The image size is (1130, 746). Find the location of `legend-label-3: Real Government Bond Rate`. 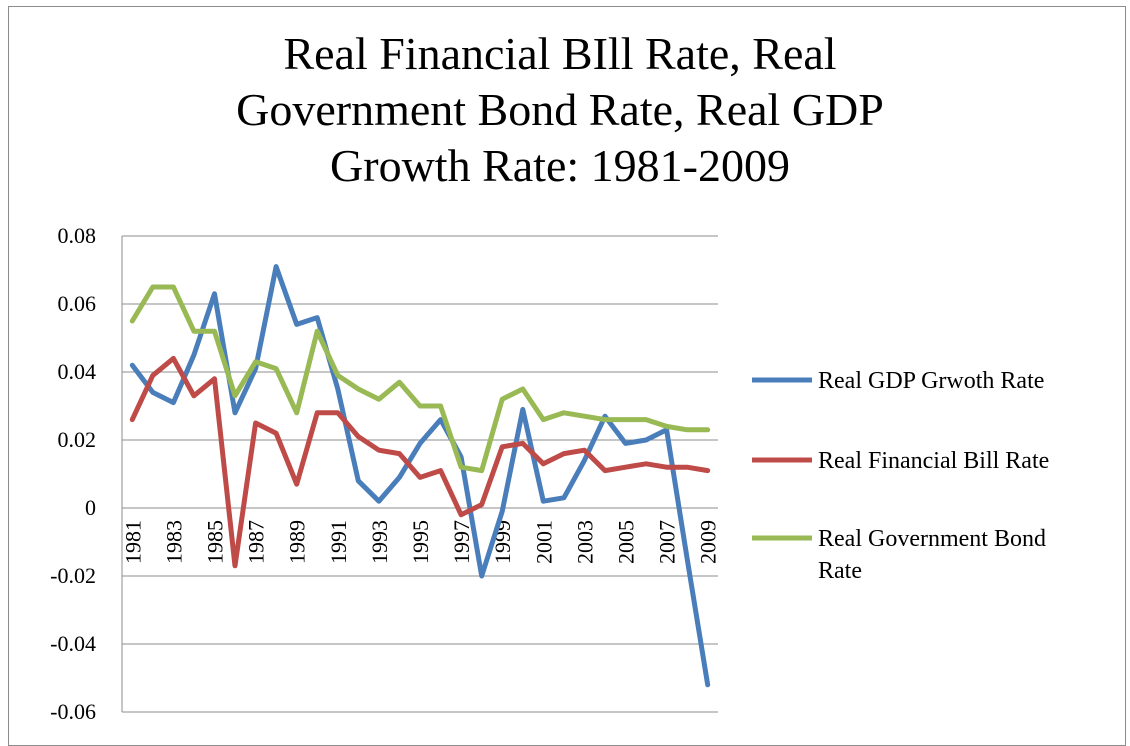

legend-label-3: Real Government Bond Rate is located at coordinates (932, 555).